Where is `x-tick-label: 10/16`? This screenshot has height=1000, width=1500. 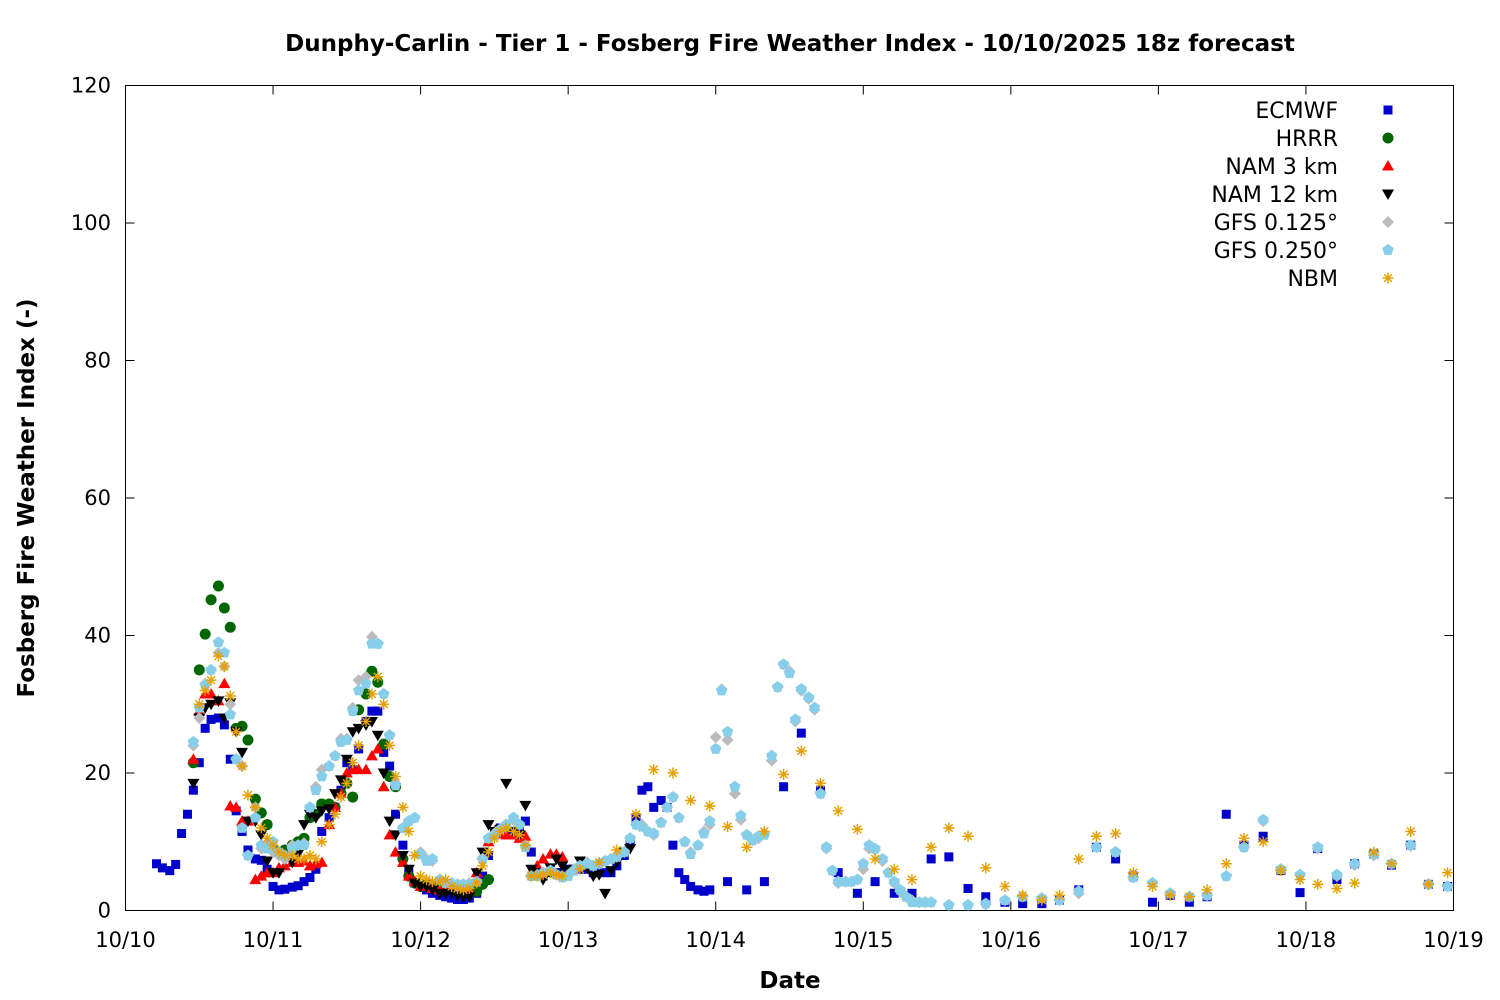 x-tick-label: 10/16 is located at coordinates (1011, 940).